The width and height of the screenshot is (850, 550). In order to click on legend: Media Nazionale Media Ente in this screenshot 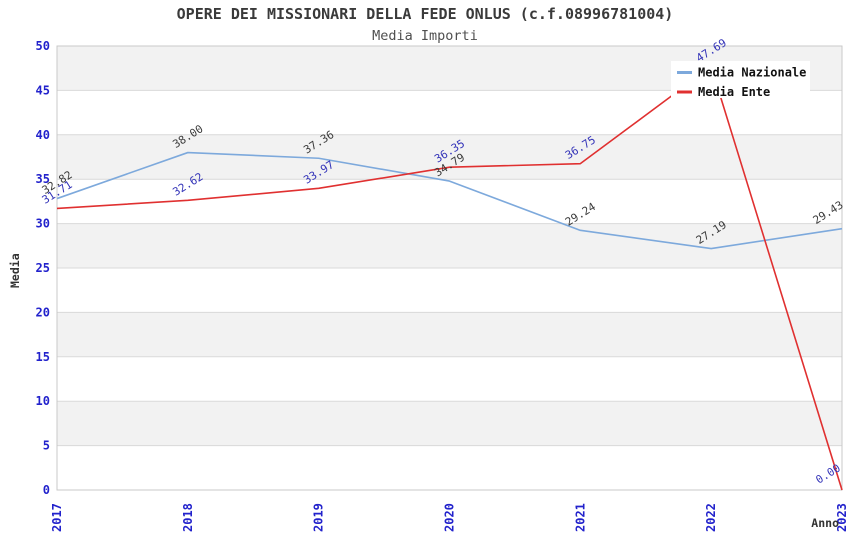, I will do `click(740, 80)`.